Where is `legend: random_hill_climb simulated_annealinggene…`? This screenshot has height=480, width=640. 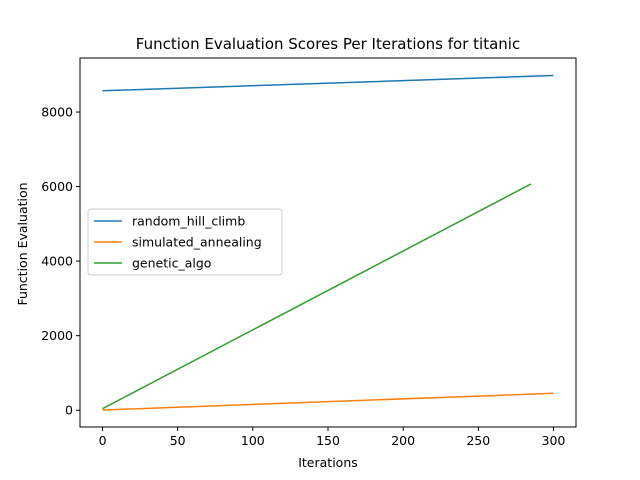
legend: random_hill_climb simulated_annealinggene… is located at coordinates (185, 242).